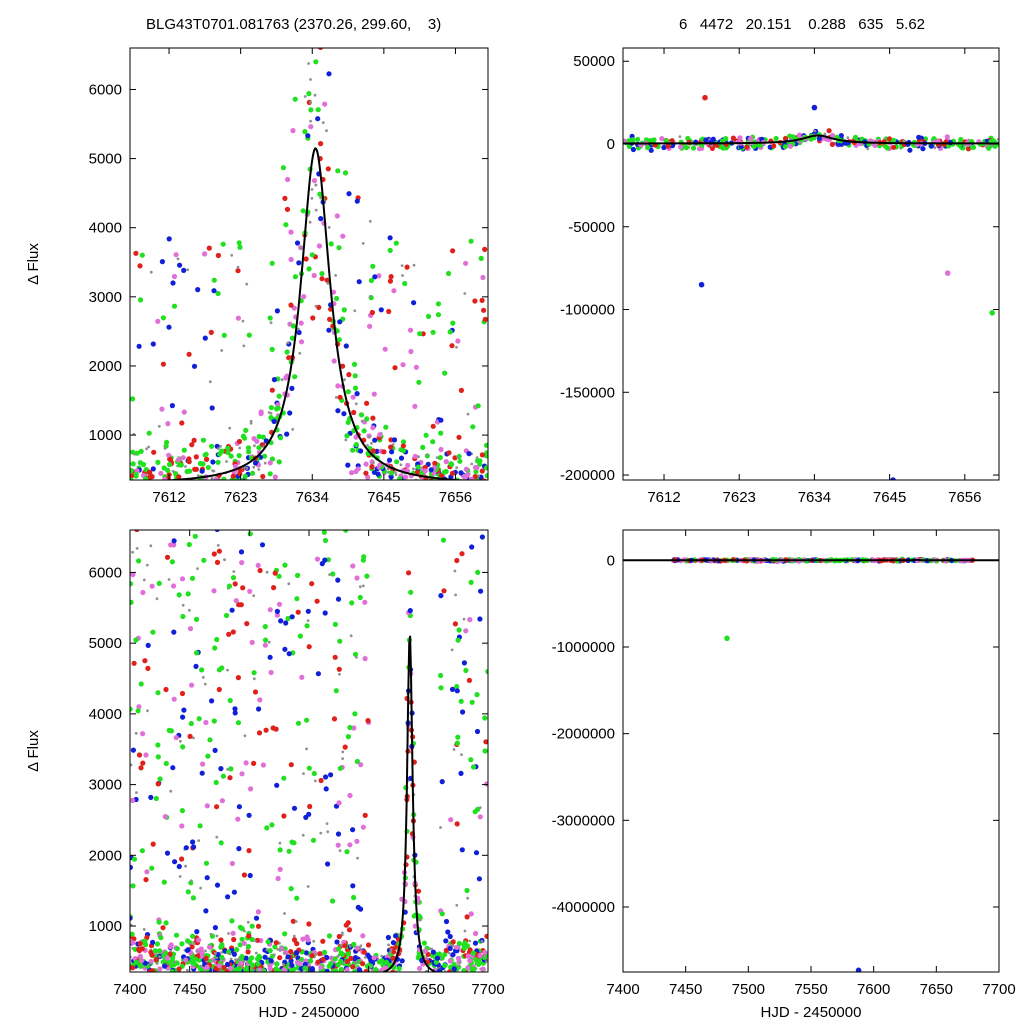 This screenshot has width=1024, height=1024. What do you see at coordinates (802, 24) in the screenshot?
I see `right-title: 6 4472 20.151 0.288 635 5.62` at bounding box center [802, 24].